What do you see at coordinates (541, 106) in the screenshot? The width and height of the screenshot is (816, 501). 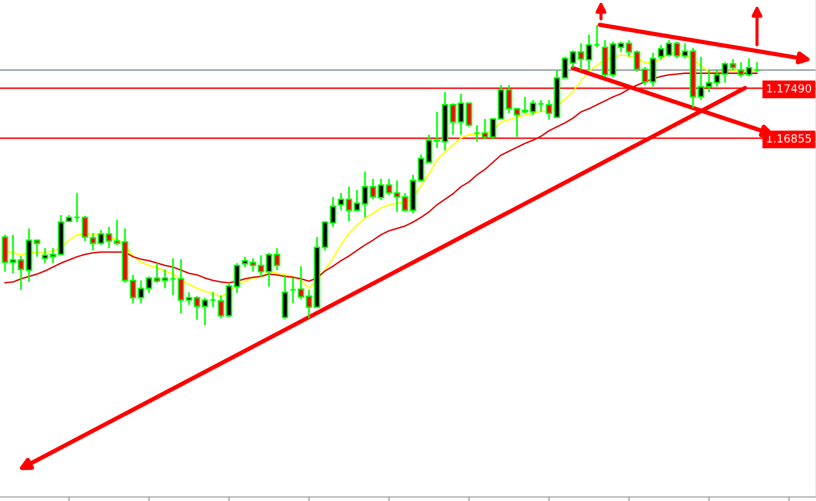 I see `candlestick` at bounding box center [541, 106].